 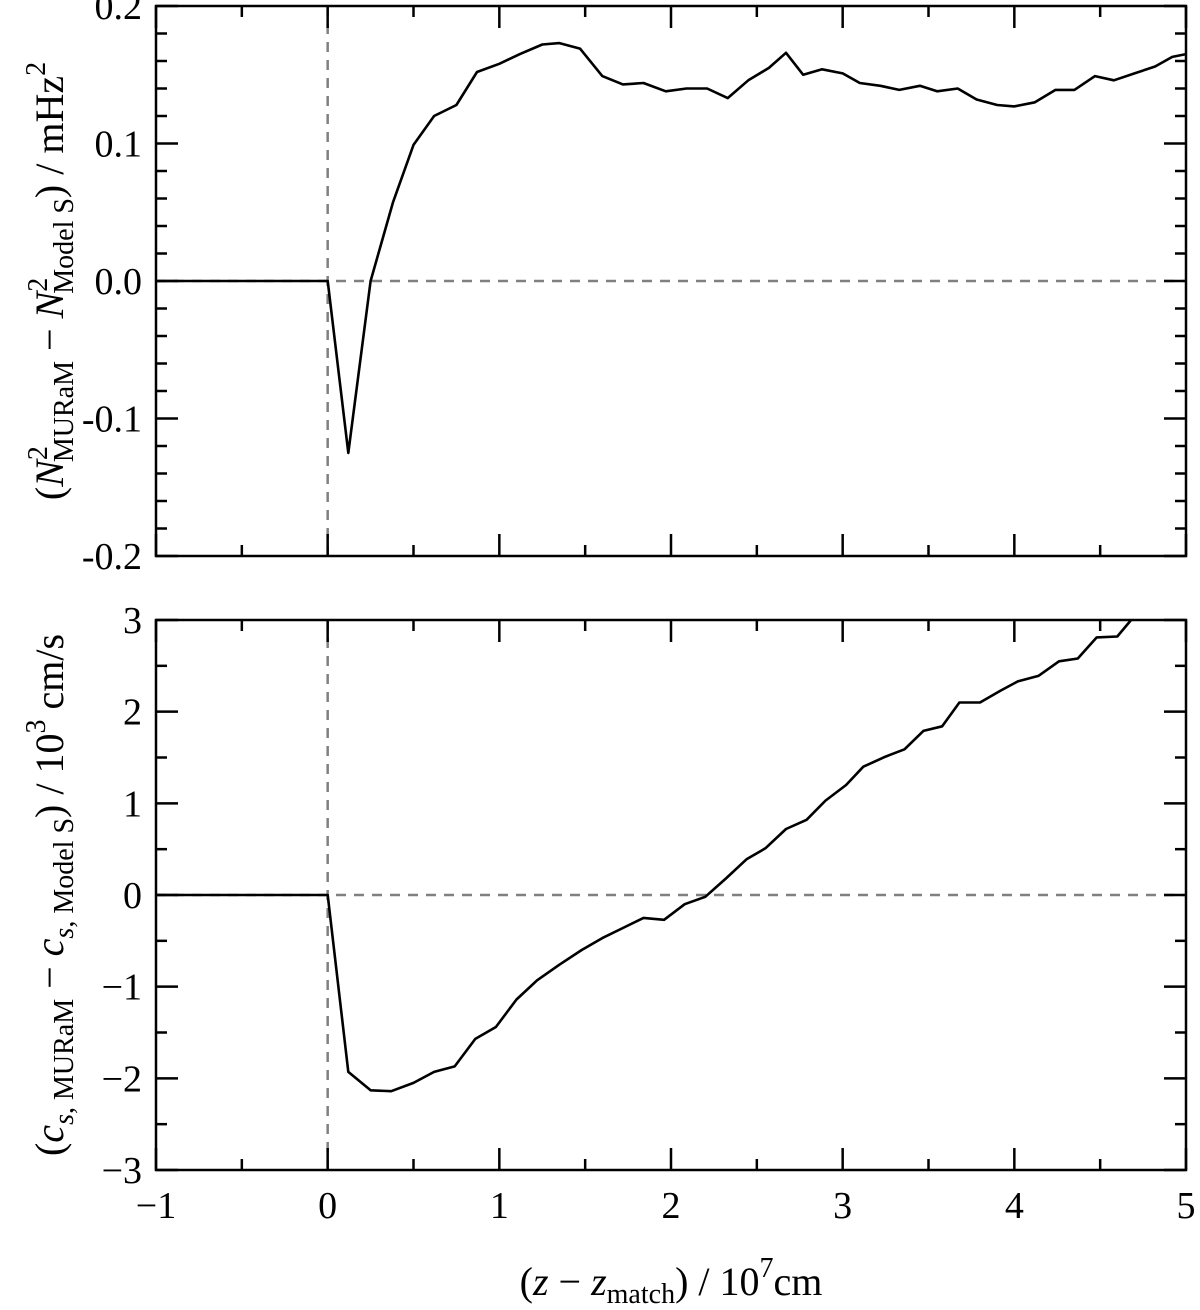 I want to click on y-tick-label: -0.1, so click(x=112, y=420).